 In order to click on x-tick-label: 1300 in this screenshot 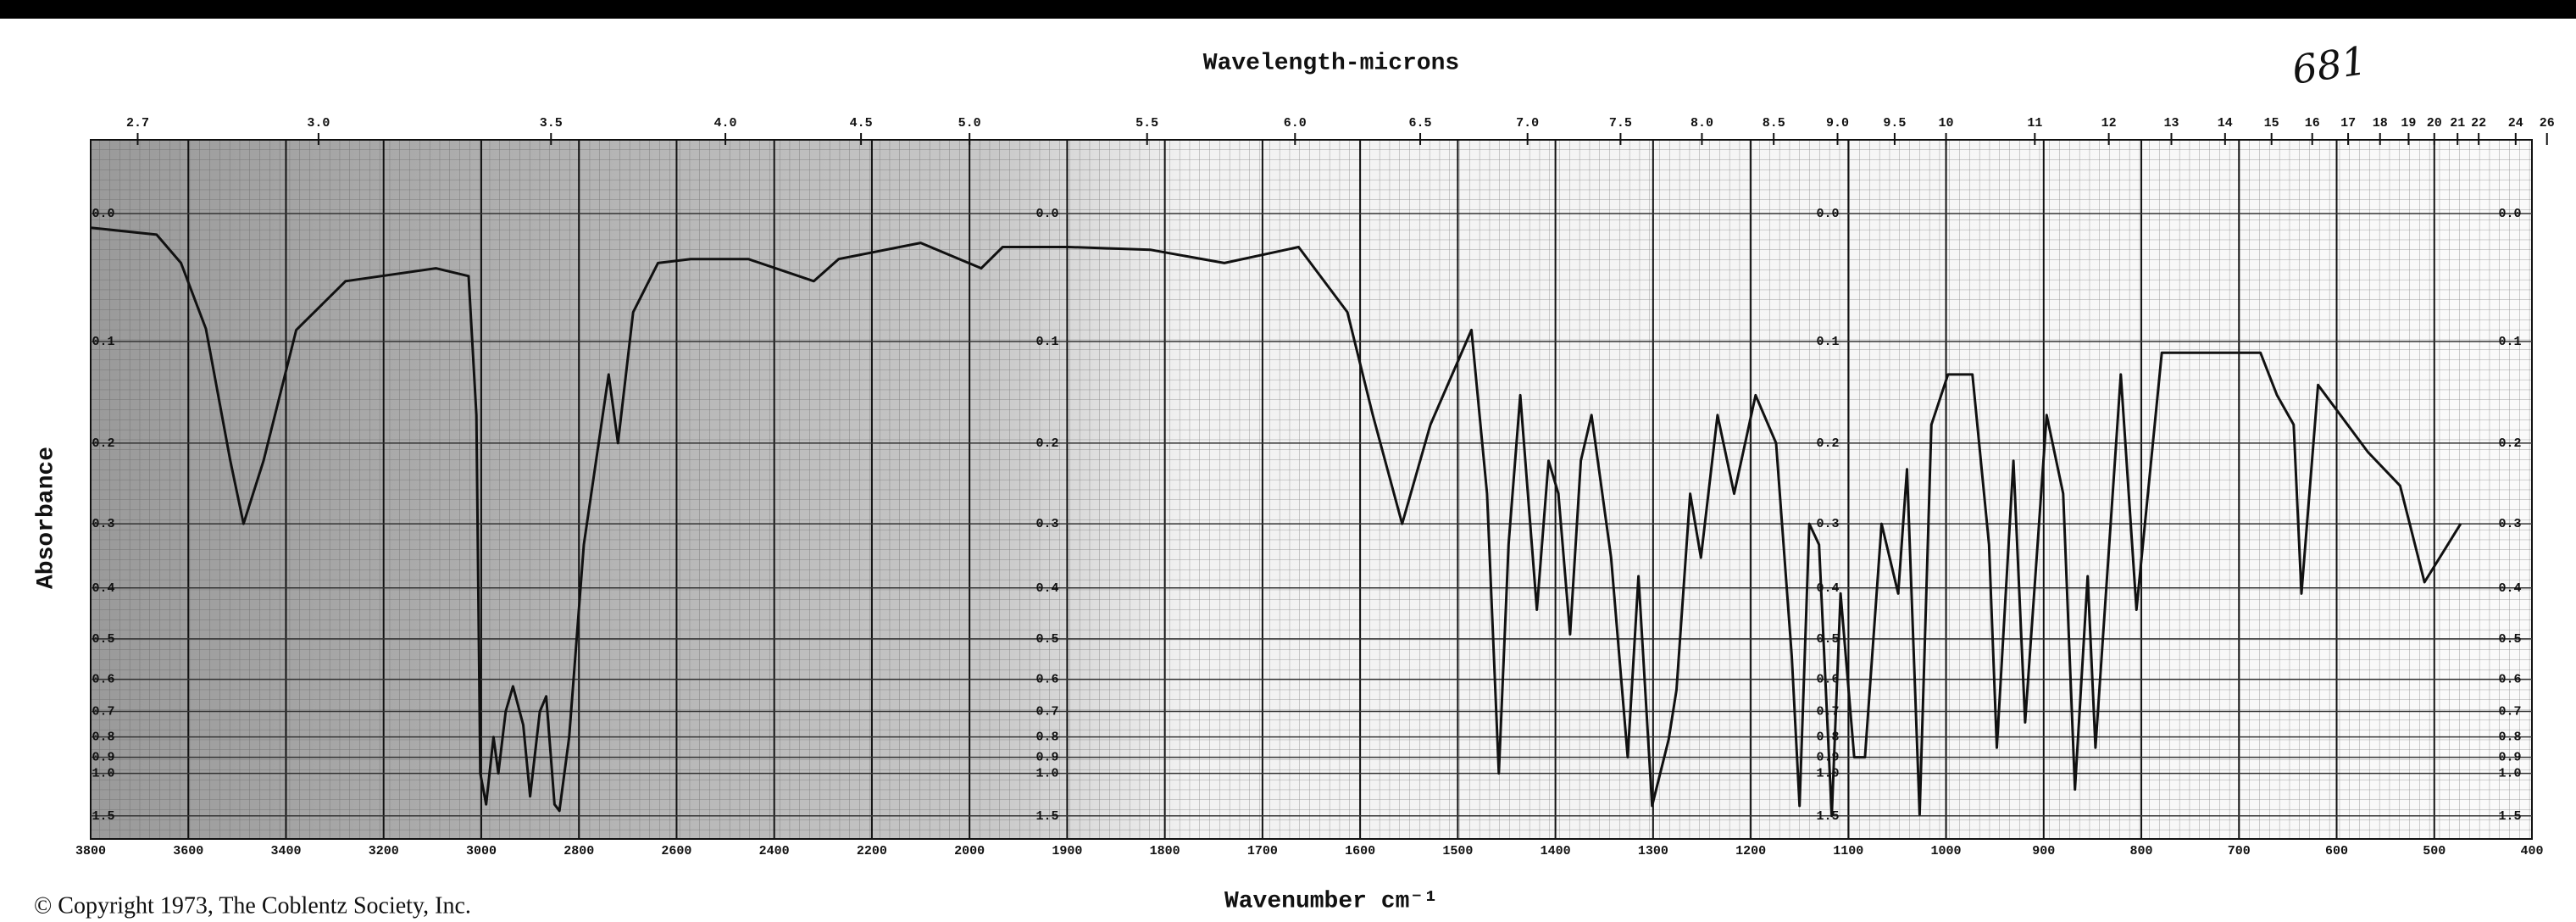, I will do `click(1653, 851)`.